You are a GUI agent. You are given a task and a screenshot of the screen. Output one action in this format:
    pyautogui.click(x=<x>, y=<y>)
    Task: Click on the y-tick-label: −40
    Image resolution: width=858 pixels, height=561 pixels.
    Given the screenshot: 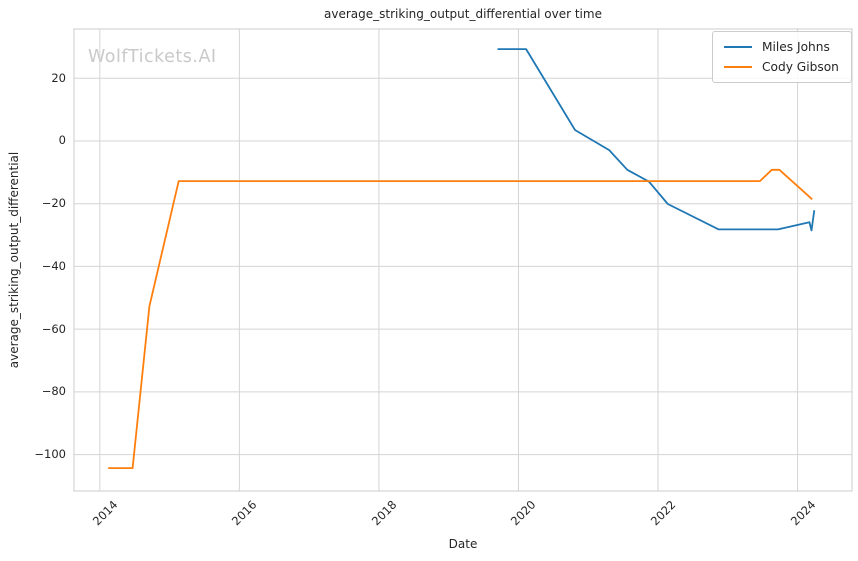 What is the action you would take?
    pyautogui.click(x=53, y=265)
    